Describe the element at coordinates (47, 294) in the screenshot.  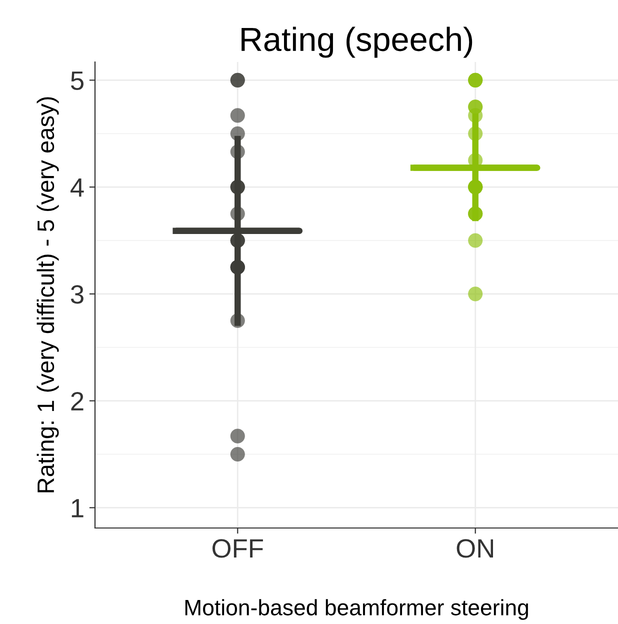
I see `y-axis-title: Rating: 1 (very difficult) - 5 (very easy)` at that location.